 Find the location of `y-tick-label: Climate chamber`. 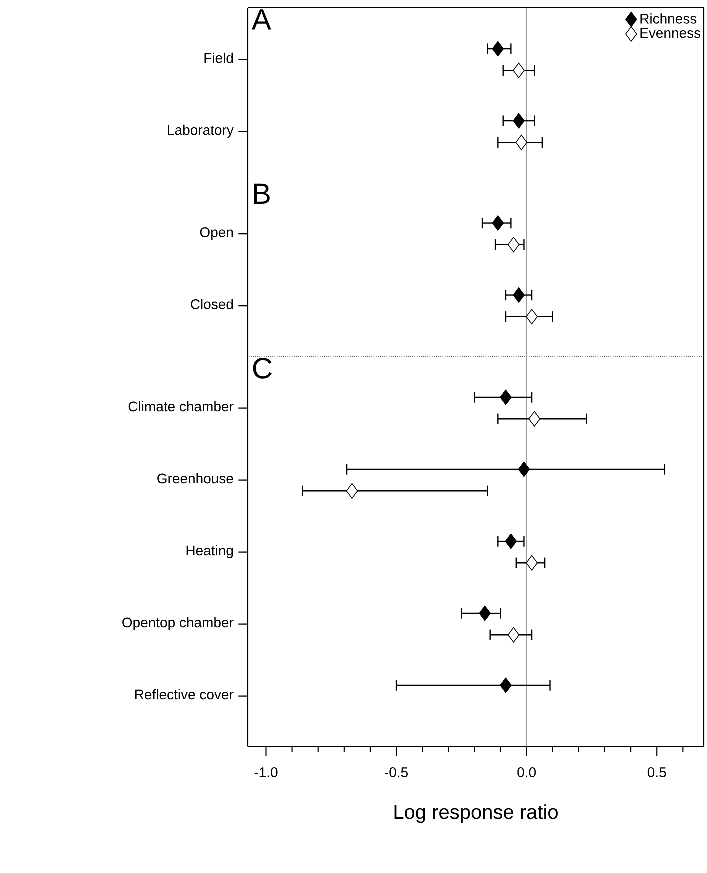

y-tick-label: Climate chamber is located at coordinates (181, 406).